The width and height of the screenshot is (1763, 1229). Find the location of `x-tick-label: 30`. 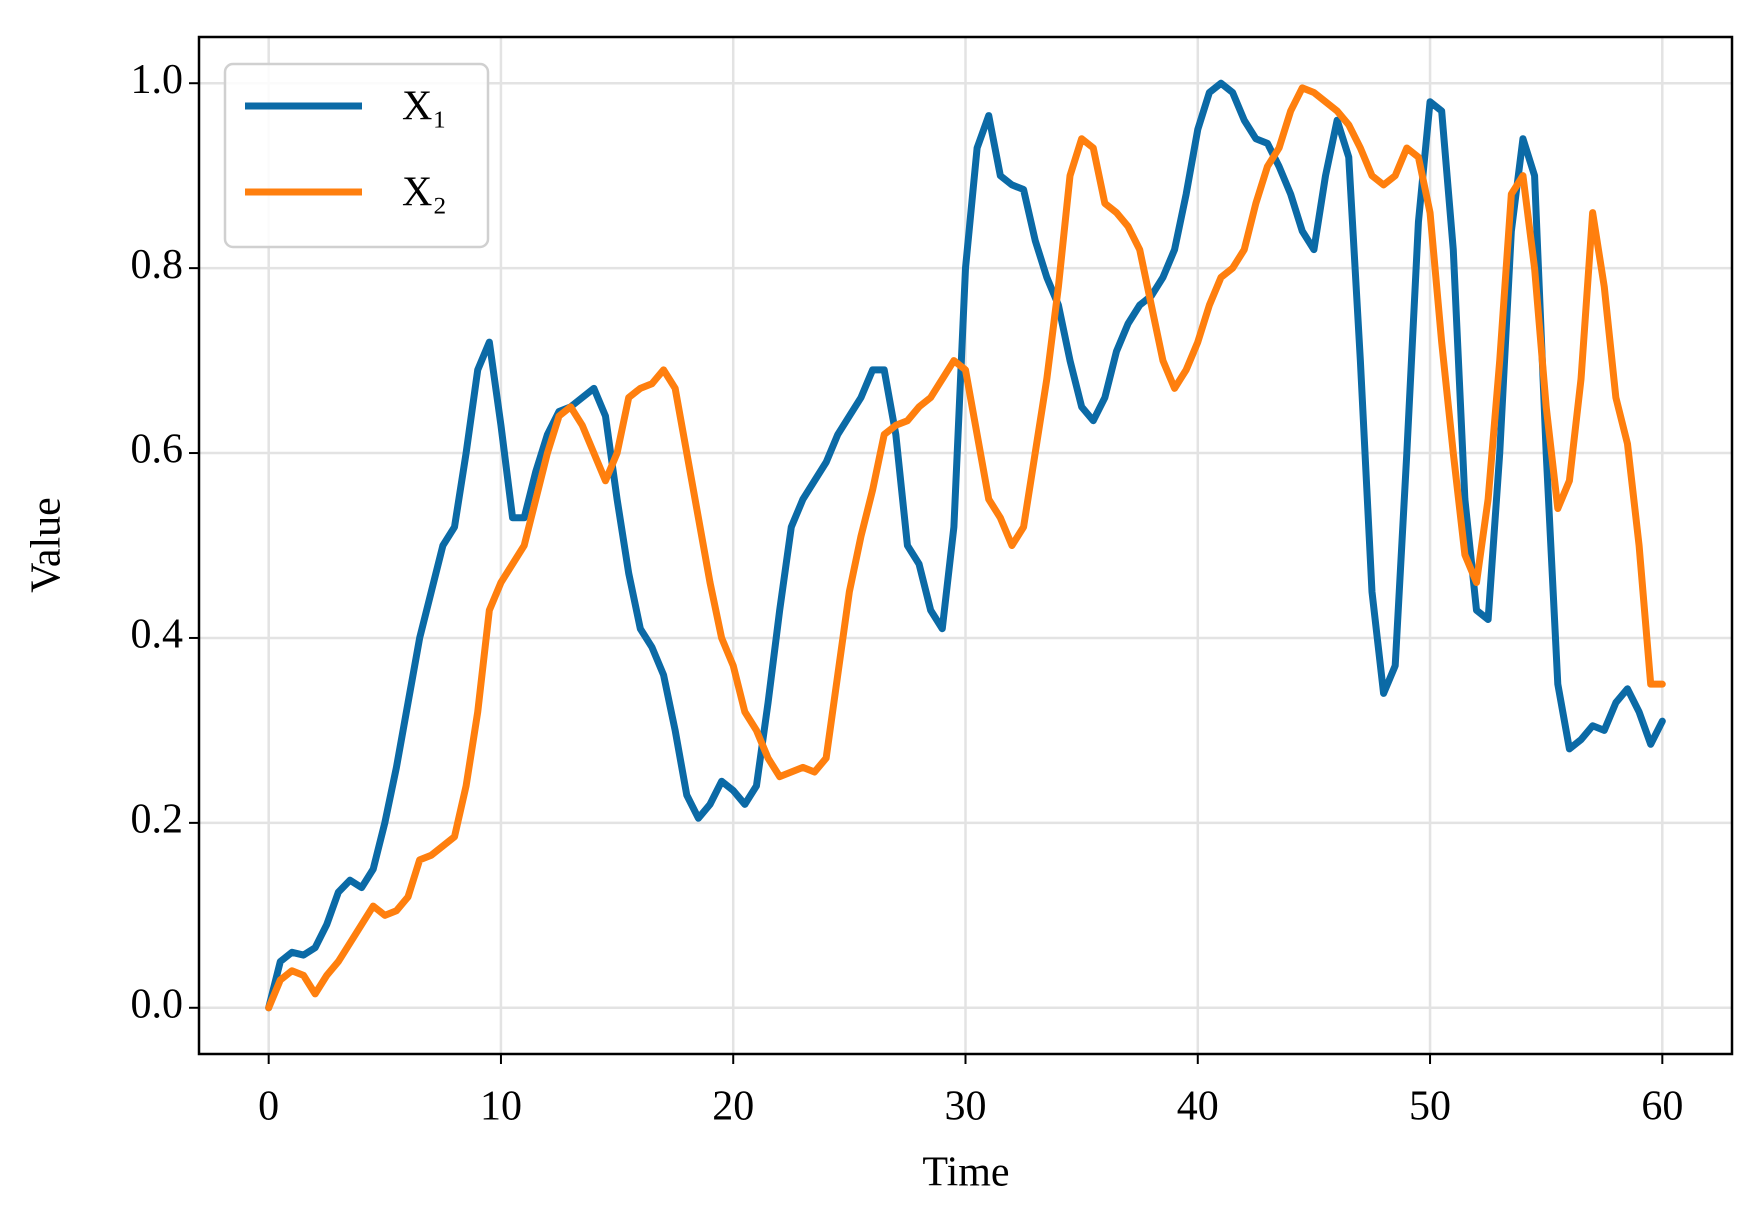

x-tick-label: 30 is located at coordinates (966, 1107).